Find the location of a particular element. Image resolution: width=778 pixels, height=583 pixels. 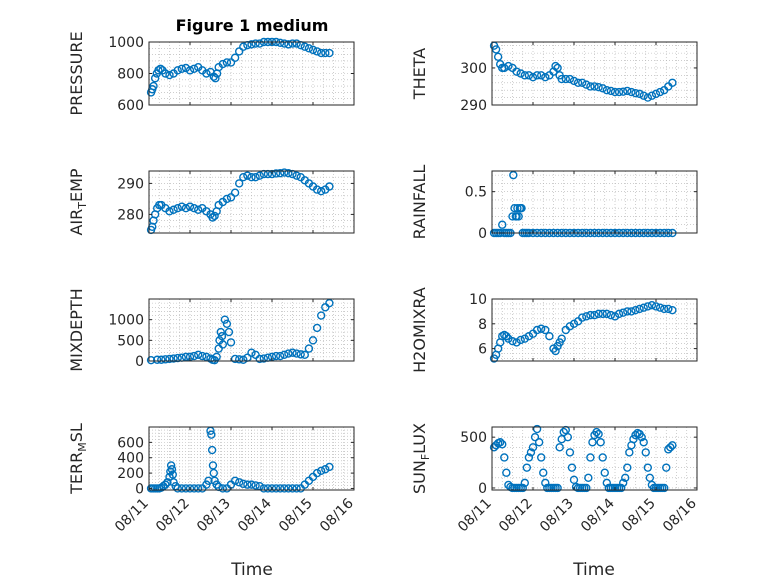

x-tick-label: 08/14 is located at coordinates (255, 515).